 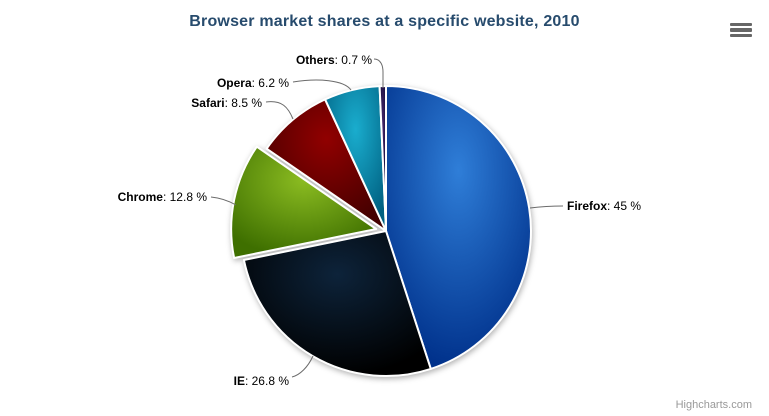 What do you see at coordinates (226, 103) in the screenshot?
I see `data-label-safari: Safari: 8.5 %` at bounding box center [226, 103].